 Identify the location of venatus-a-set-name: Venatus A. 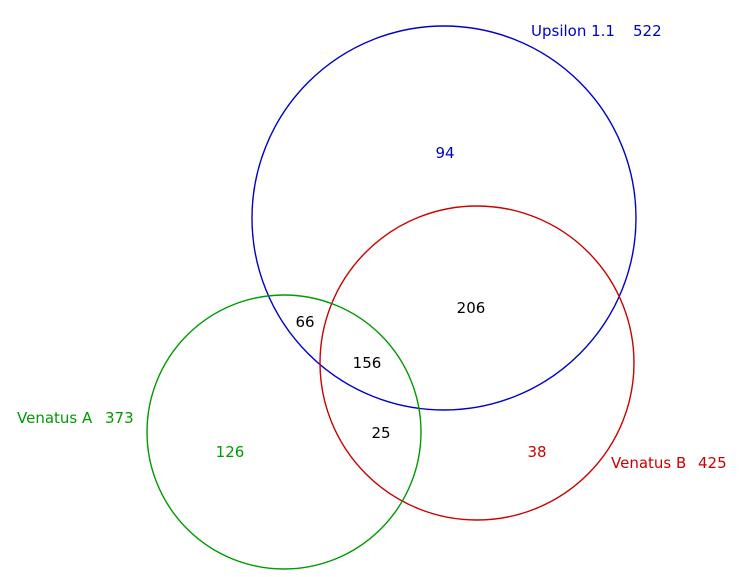
(55, 418).